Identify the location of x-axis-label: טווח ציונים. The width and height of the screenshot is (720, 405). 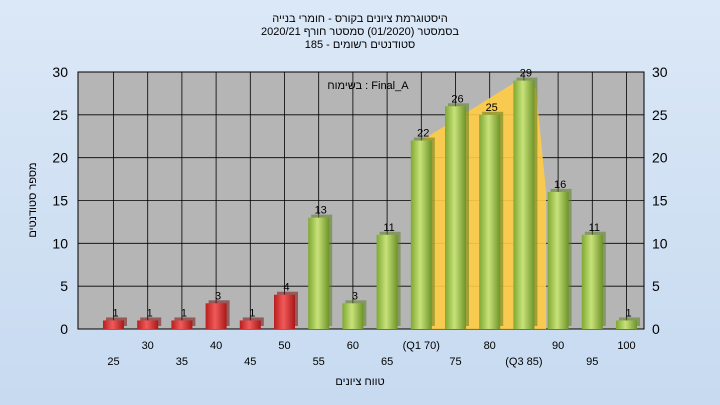
(359, 382).